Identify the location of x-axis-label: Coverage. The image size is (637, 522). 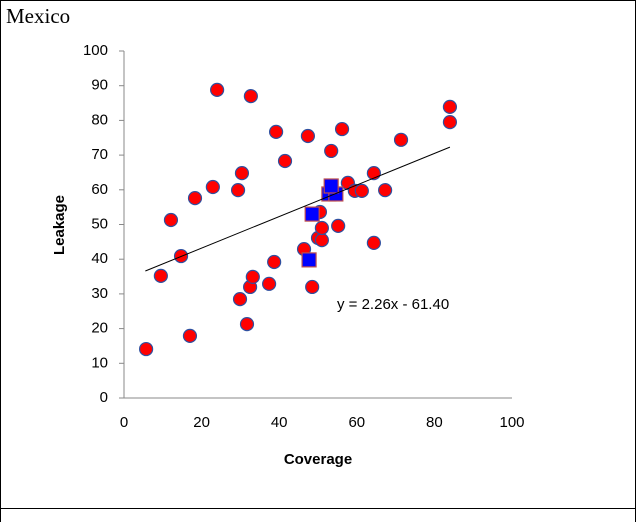
(318, 459).